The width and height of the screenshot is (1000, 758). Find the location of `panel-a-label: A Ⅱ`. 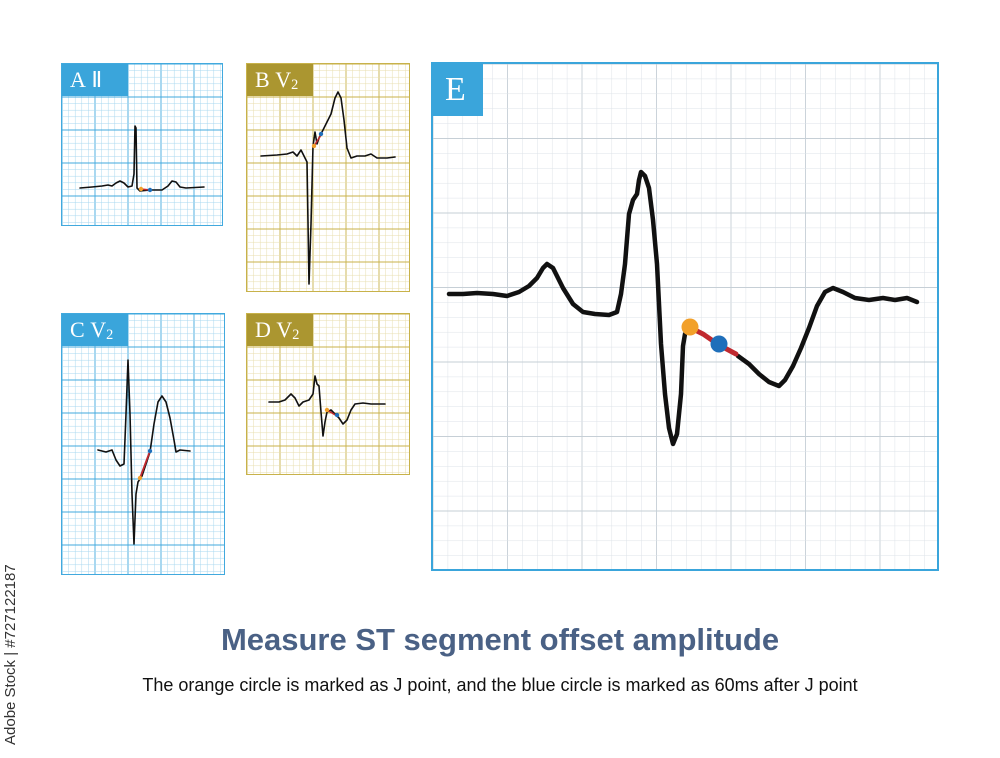

panel-a-label: A Ⅱ is located at coordinates (95, 80).